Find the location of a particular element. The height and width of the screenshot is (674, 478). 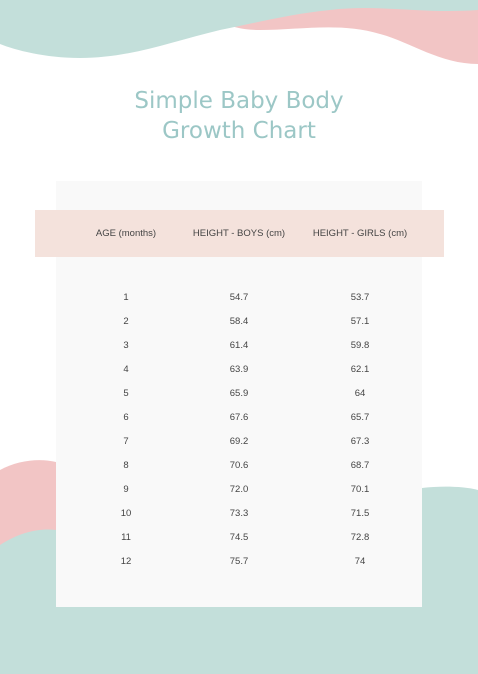

cell-age: 3 is located at coordinates (126, 345).